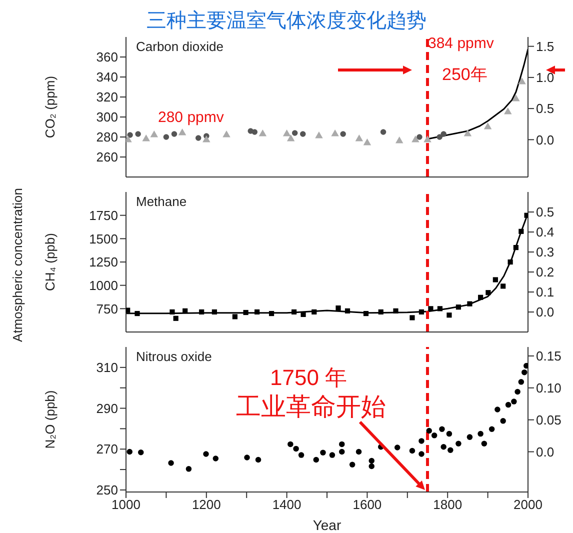 Image resolution: width=573 pixels, height=533 pixels. I want to click on y-tick-label: 310, so click(107, 368).